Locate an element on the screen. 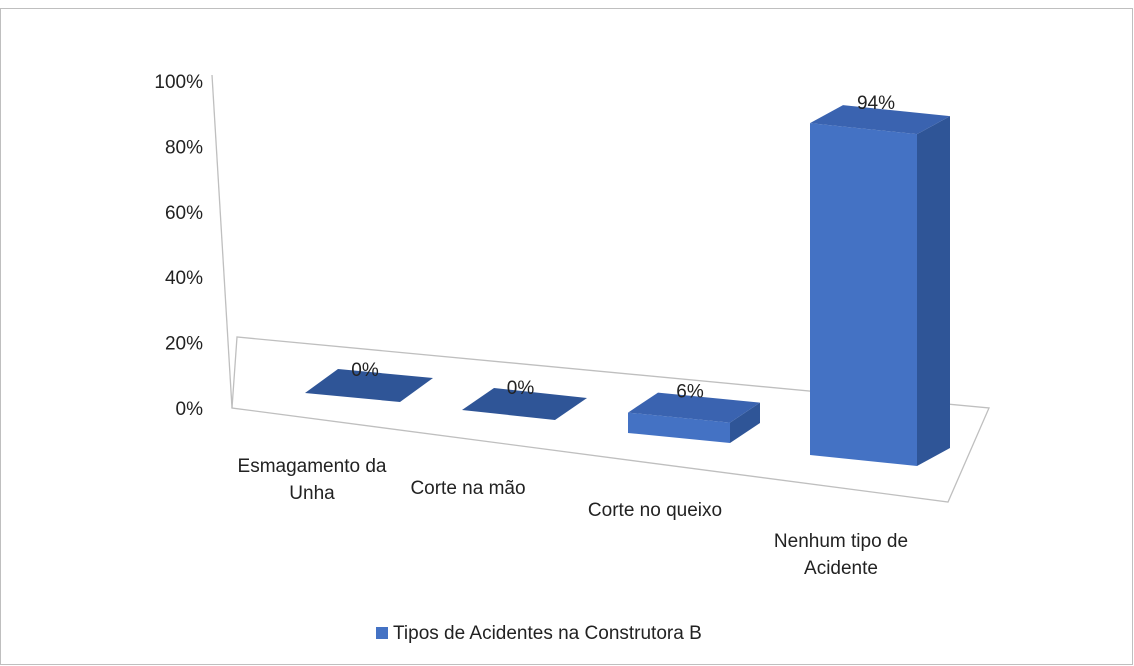 This screenshot has width=1134, height=666. y-tick-label: 60% is located at coordinates (184, 213).